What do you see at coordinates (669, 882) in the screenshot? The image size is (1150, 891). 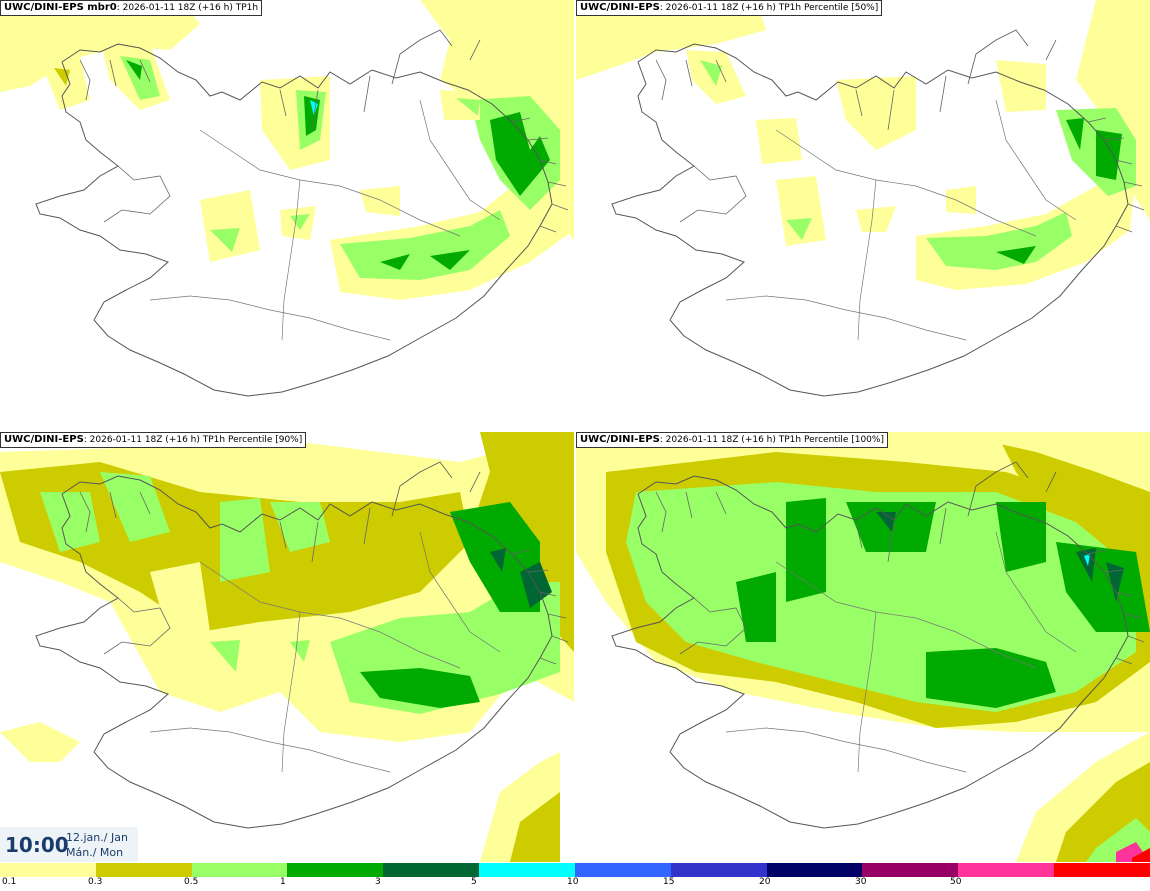 I see `legend-tick-label: 15` at bounding box center [669, 882].